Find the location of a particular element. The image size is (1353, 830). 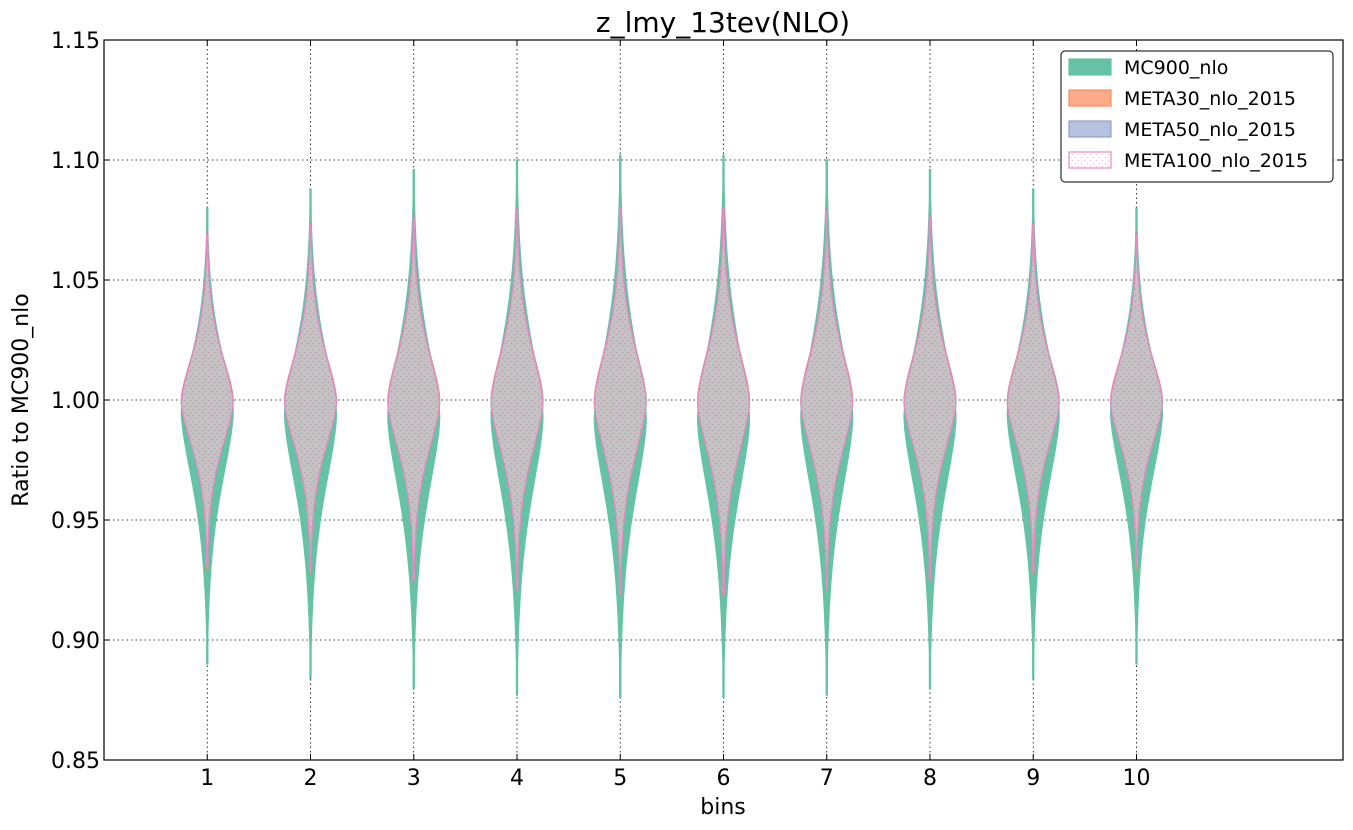

x-tick-label: 4 is located at coordinates (517, 778).